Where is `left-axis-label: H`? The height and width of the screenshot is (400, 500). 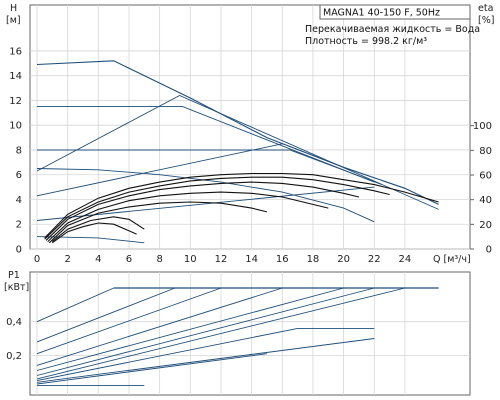 left-axis-label: H is located at coordinates (13, 8).